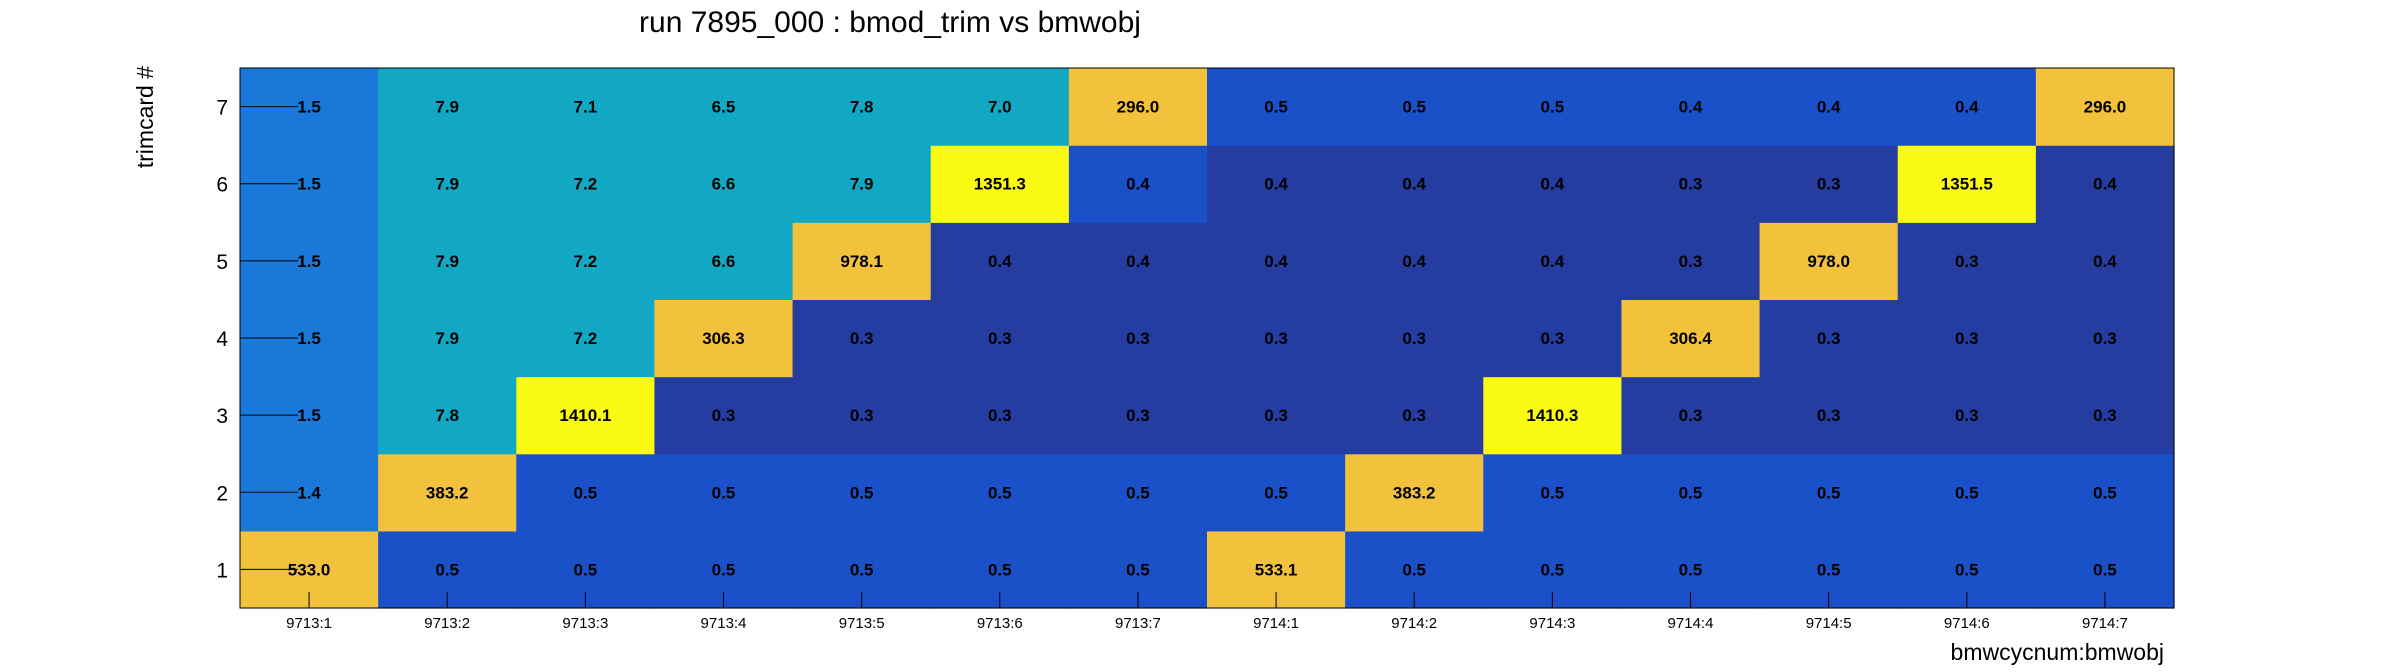 The image size is (2396, 672). I want to click on y-axis-label: trimcard #, so click(145, 117).